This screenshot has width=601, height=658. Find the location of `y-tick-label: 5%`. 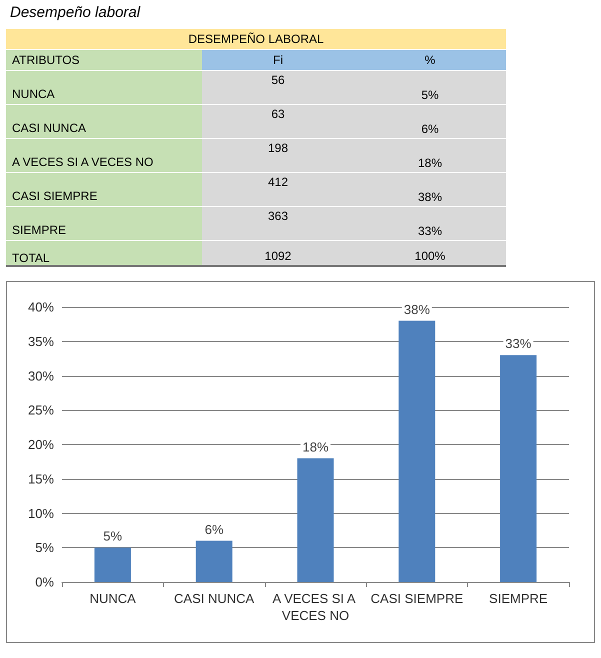

y-tick-label: 5% is located at coordinates (44, 548).